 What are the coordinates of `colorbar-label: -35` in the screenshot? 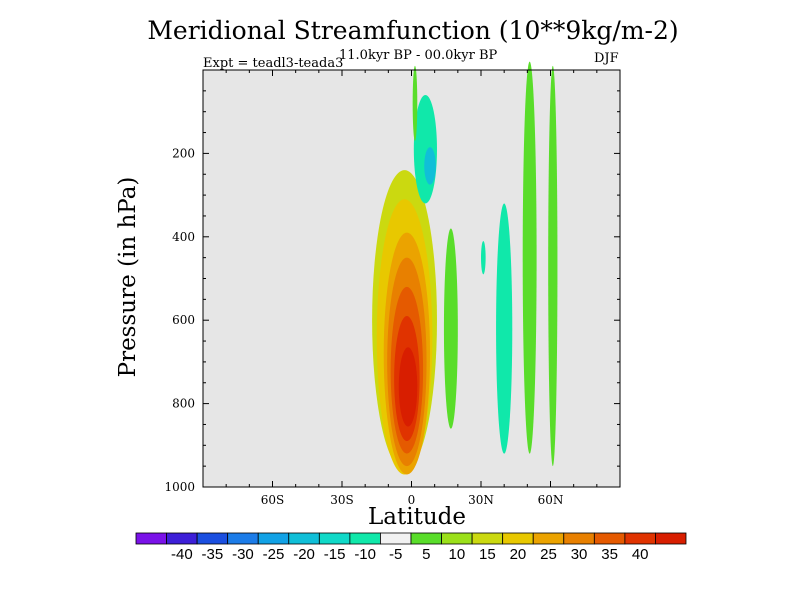 It's located at (213, 554).